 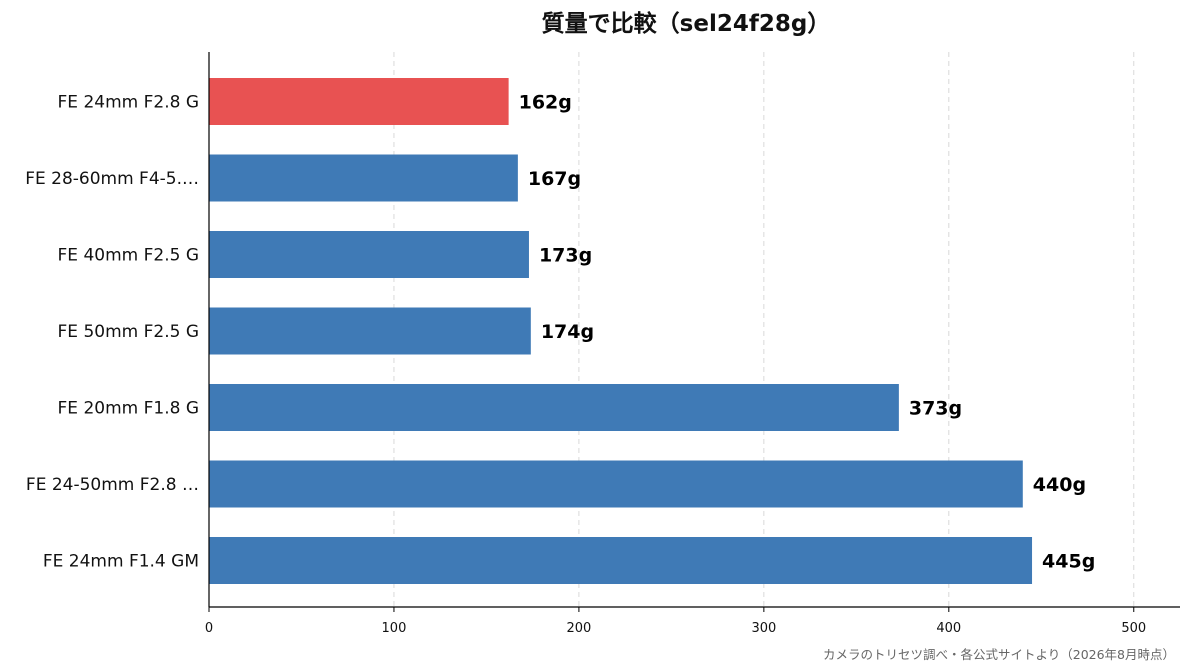 What do you see at coordinates (1133, 628) in the screenshot?
I see `x-tick-label: 500` at bounding box center [1133, 628].